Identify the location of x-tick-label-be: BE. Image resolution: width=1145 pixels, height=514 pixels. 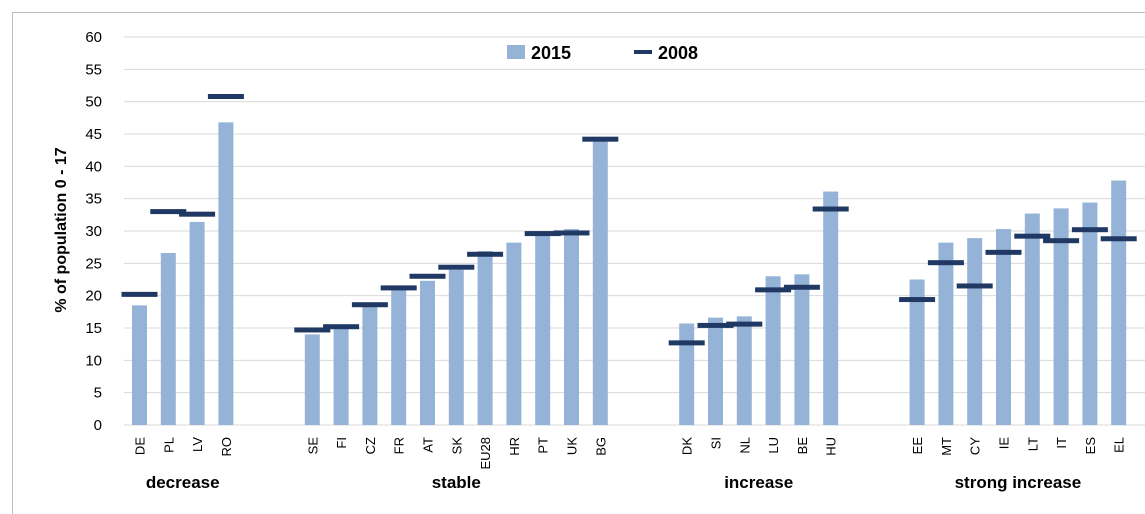
(802, 446).